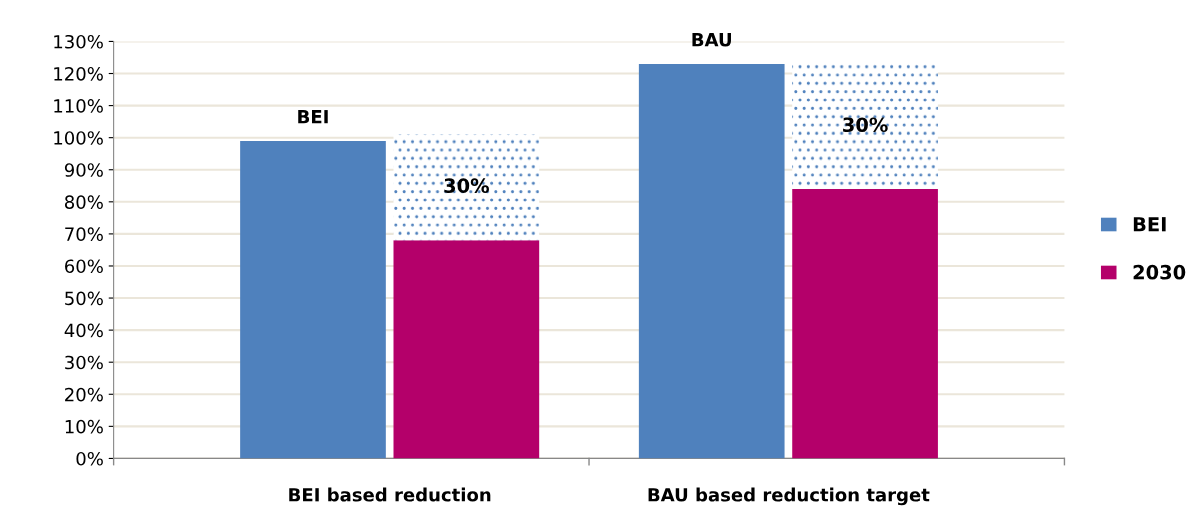  I want to click on annotation: BAU, so click(711, 40).